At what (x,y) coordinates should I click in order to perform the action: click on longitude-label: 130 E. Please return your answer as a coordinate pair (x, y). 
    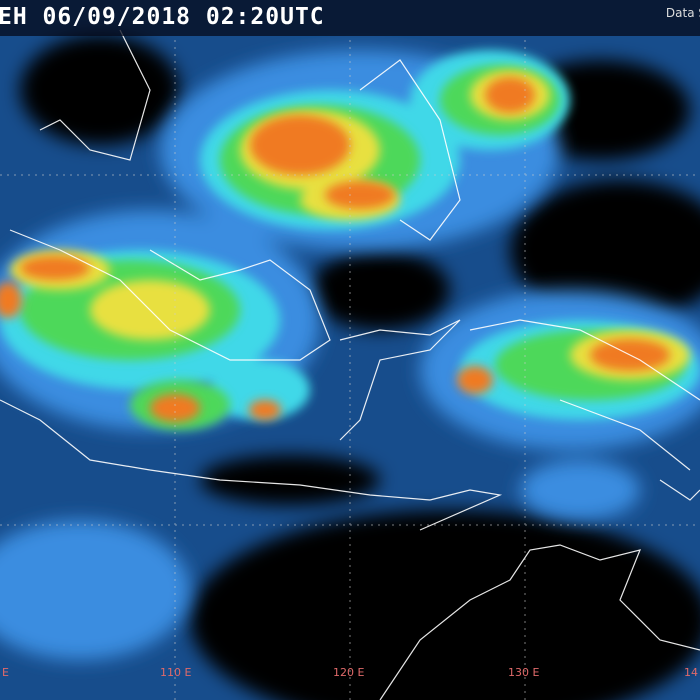
    Looking at the image, I should click on (524, 672).